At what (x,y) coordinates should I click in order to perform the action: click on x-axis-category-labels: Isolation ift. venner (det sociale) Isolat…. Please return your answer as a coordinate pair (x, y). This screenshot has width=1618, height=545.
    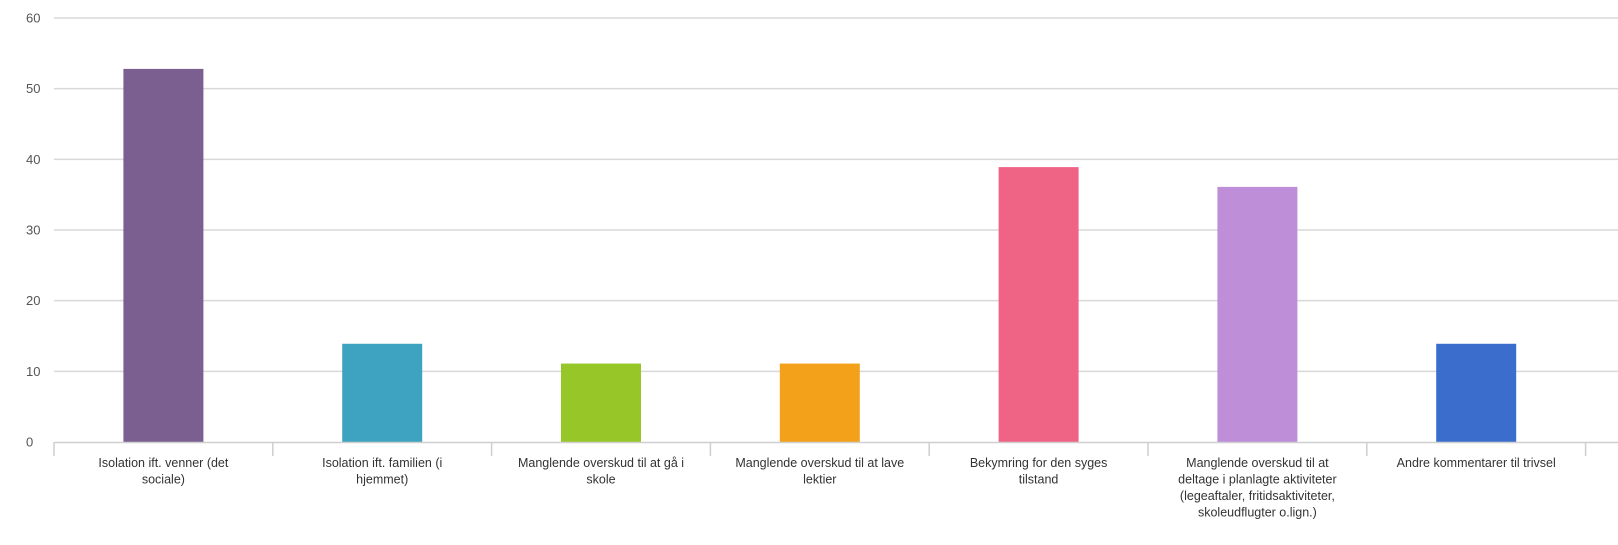
    Looking at the image, I should click on (826, 488).